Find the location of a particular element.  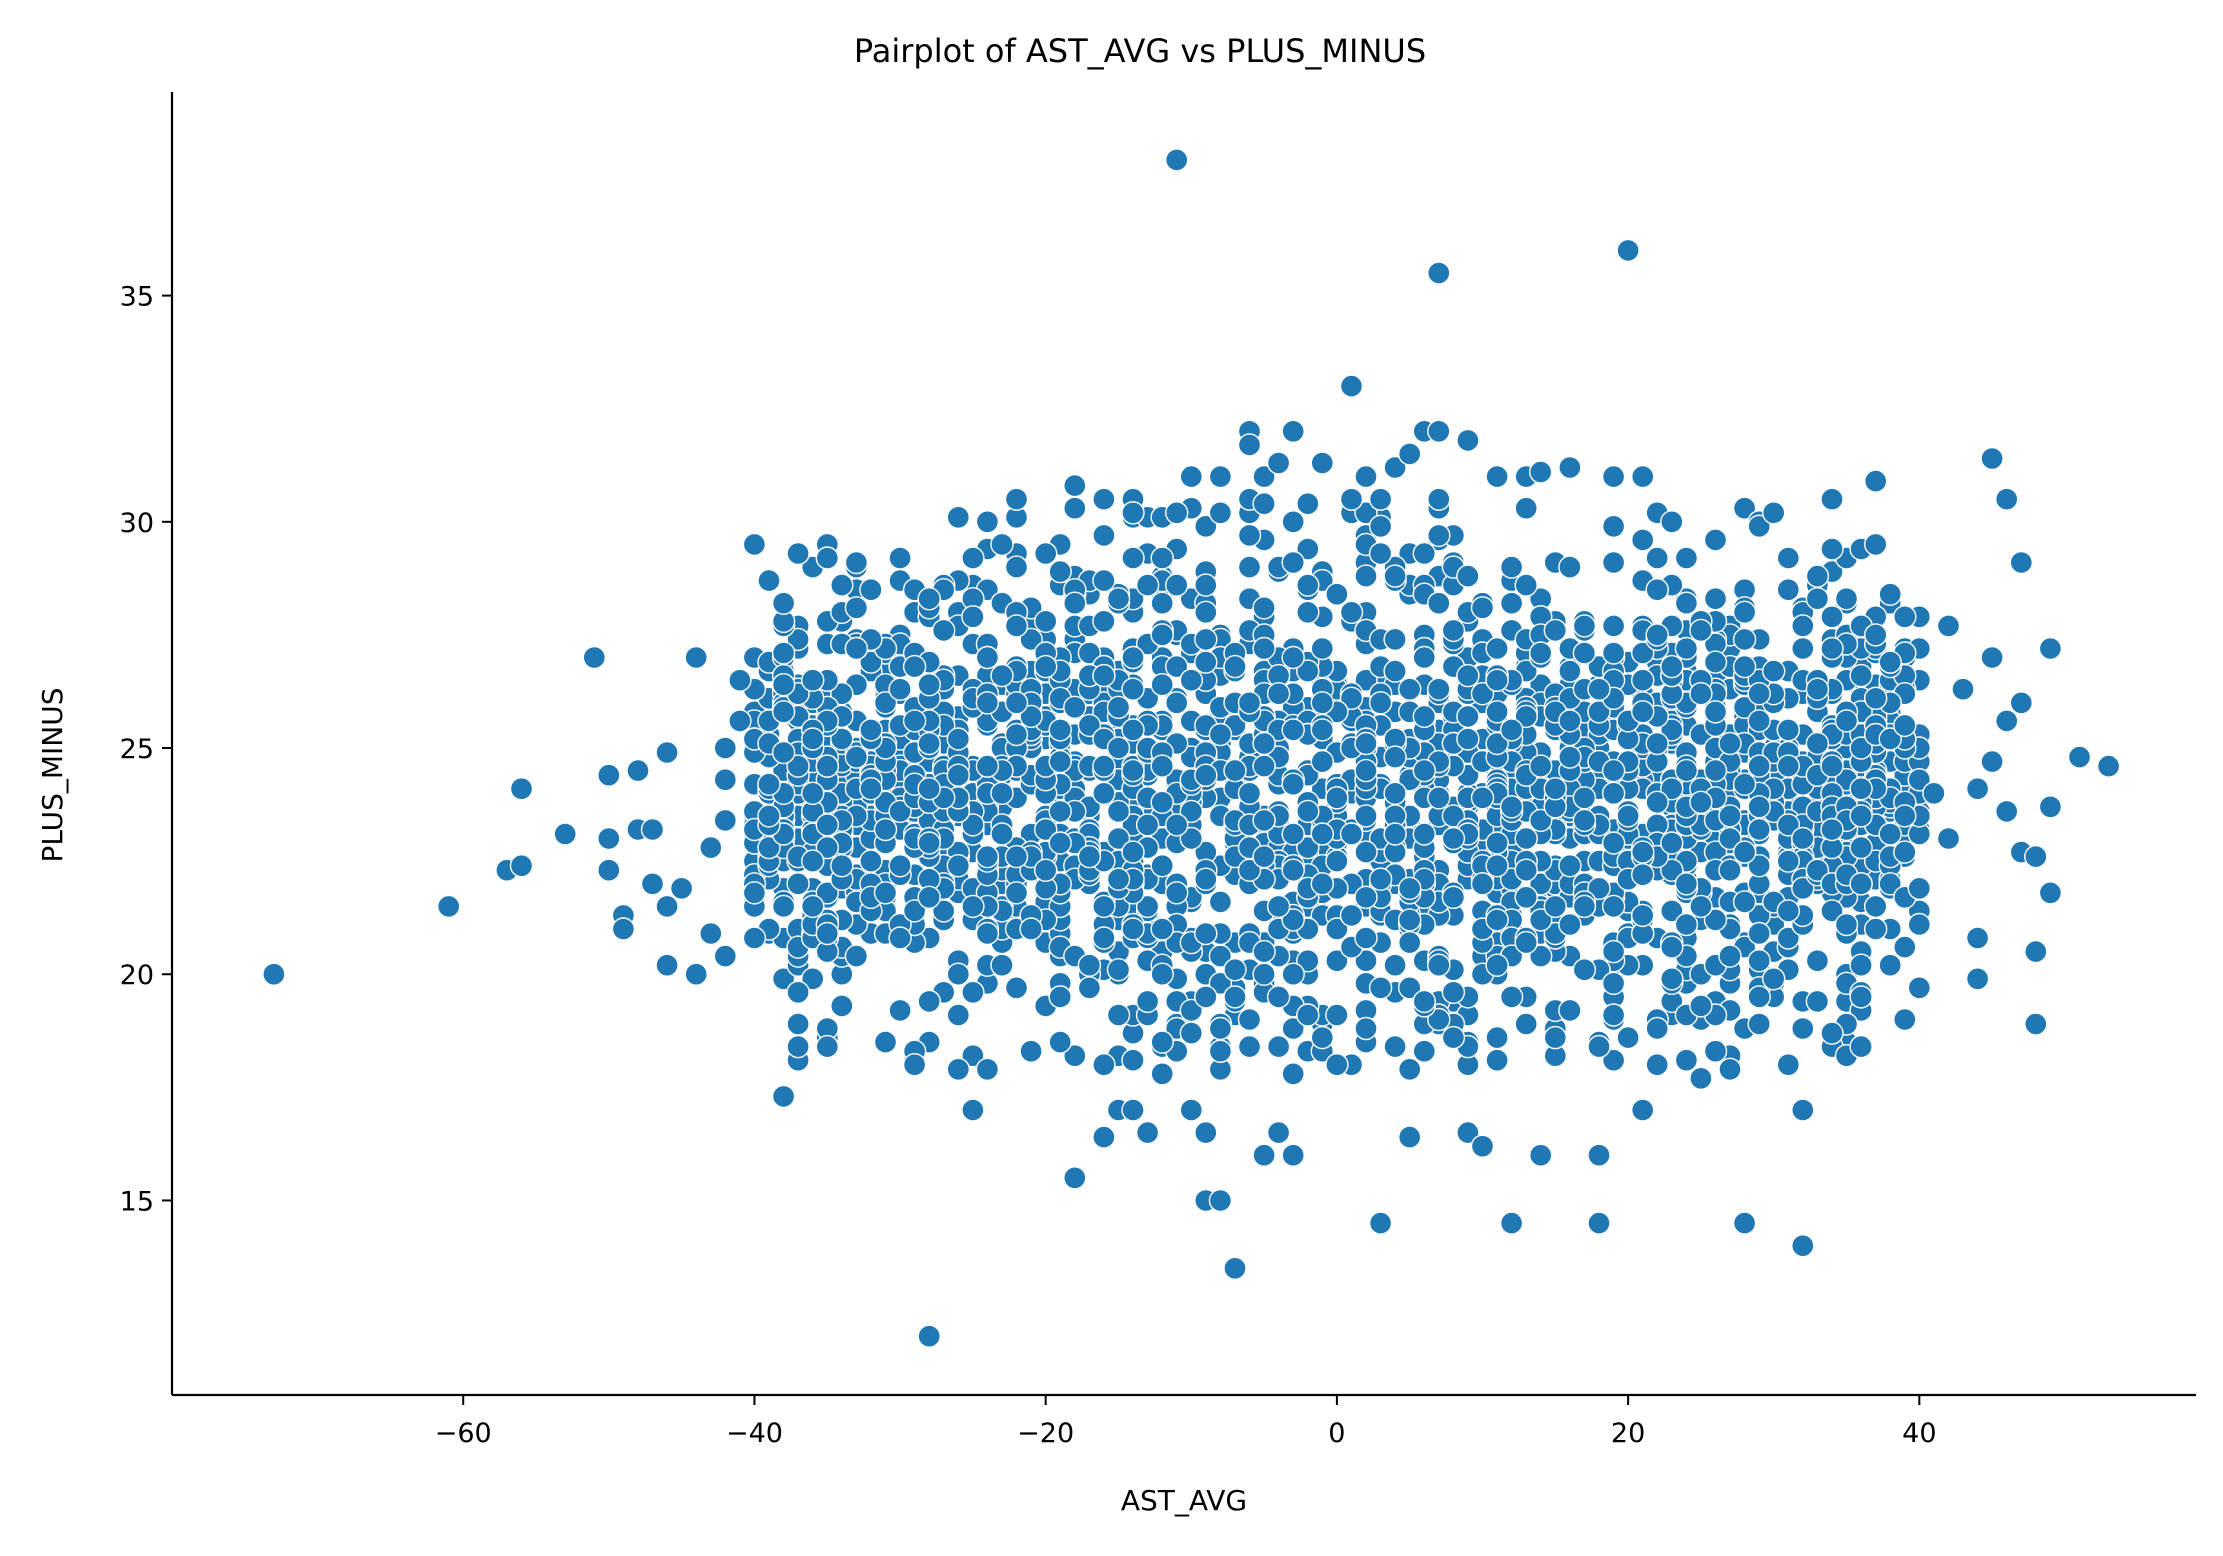

y-tick-label: 15 is located at coordinates (137, 1201).